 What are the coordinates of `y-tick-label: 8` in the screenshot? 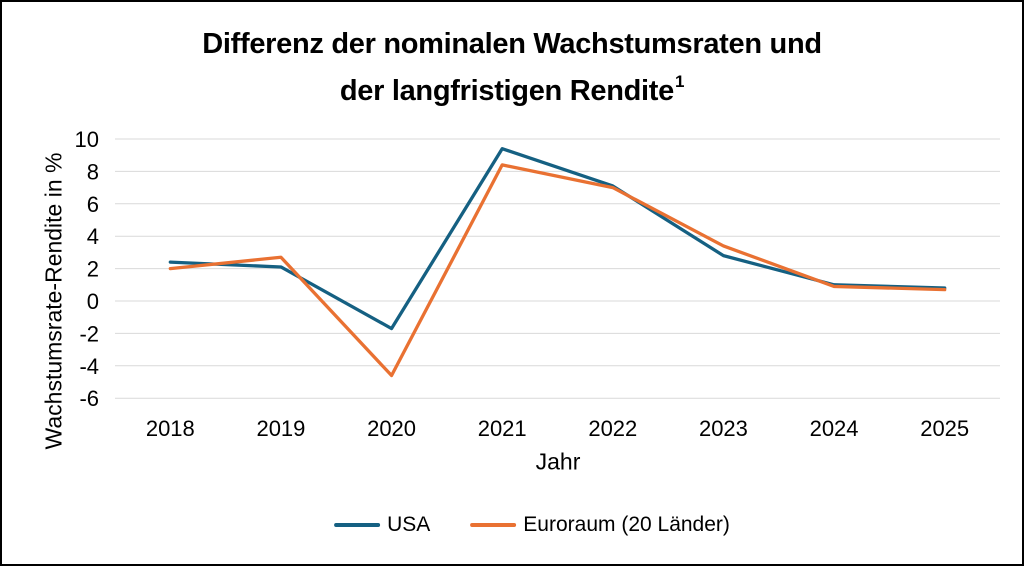 It's located at (93, 171).